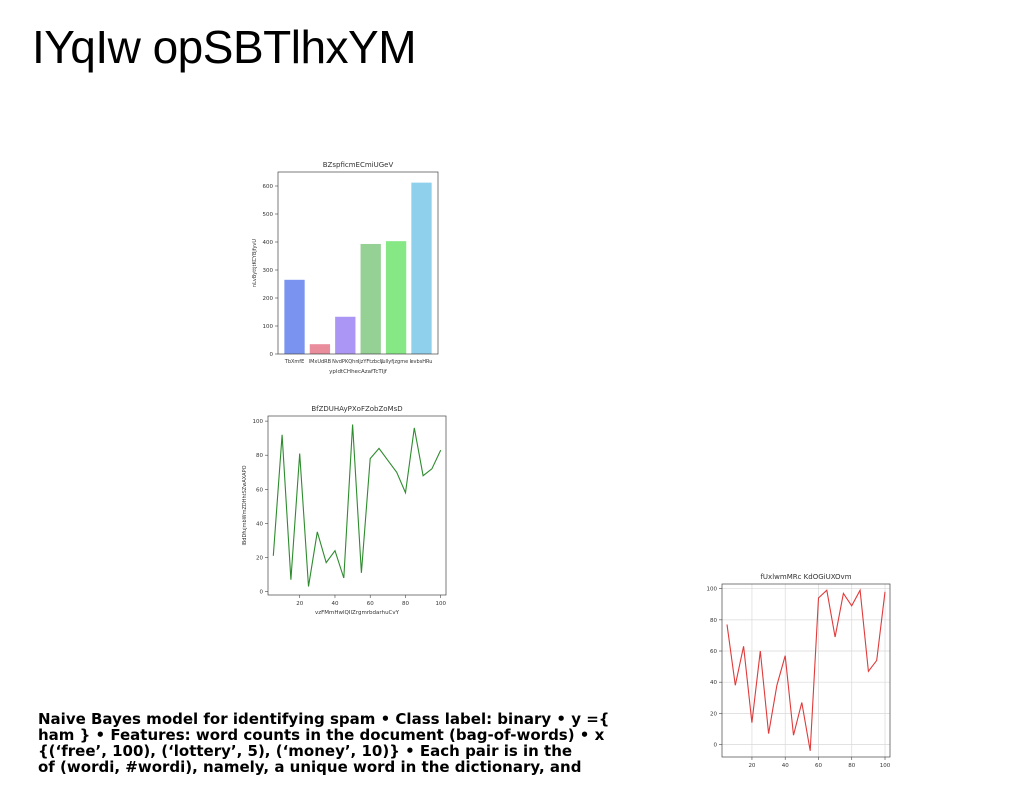  Describe the element at coordinates (345, 362) in the screenshot. I see `x-tick-label: NvdPKQhn` at that location.